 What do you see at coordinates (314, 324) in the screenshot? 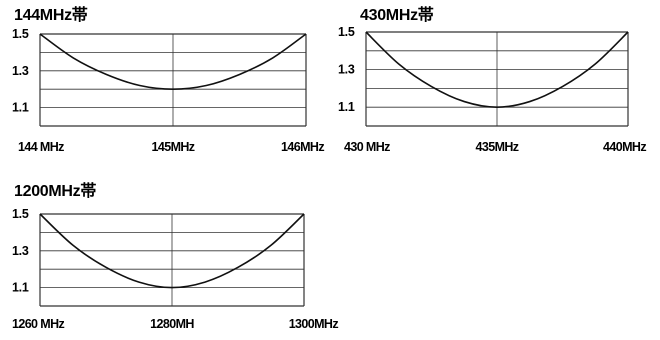
I see `x-tick-label: 1300MHz` at bounding box center [314, 324].